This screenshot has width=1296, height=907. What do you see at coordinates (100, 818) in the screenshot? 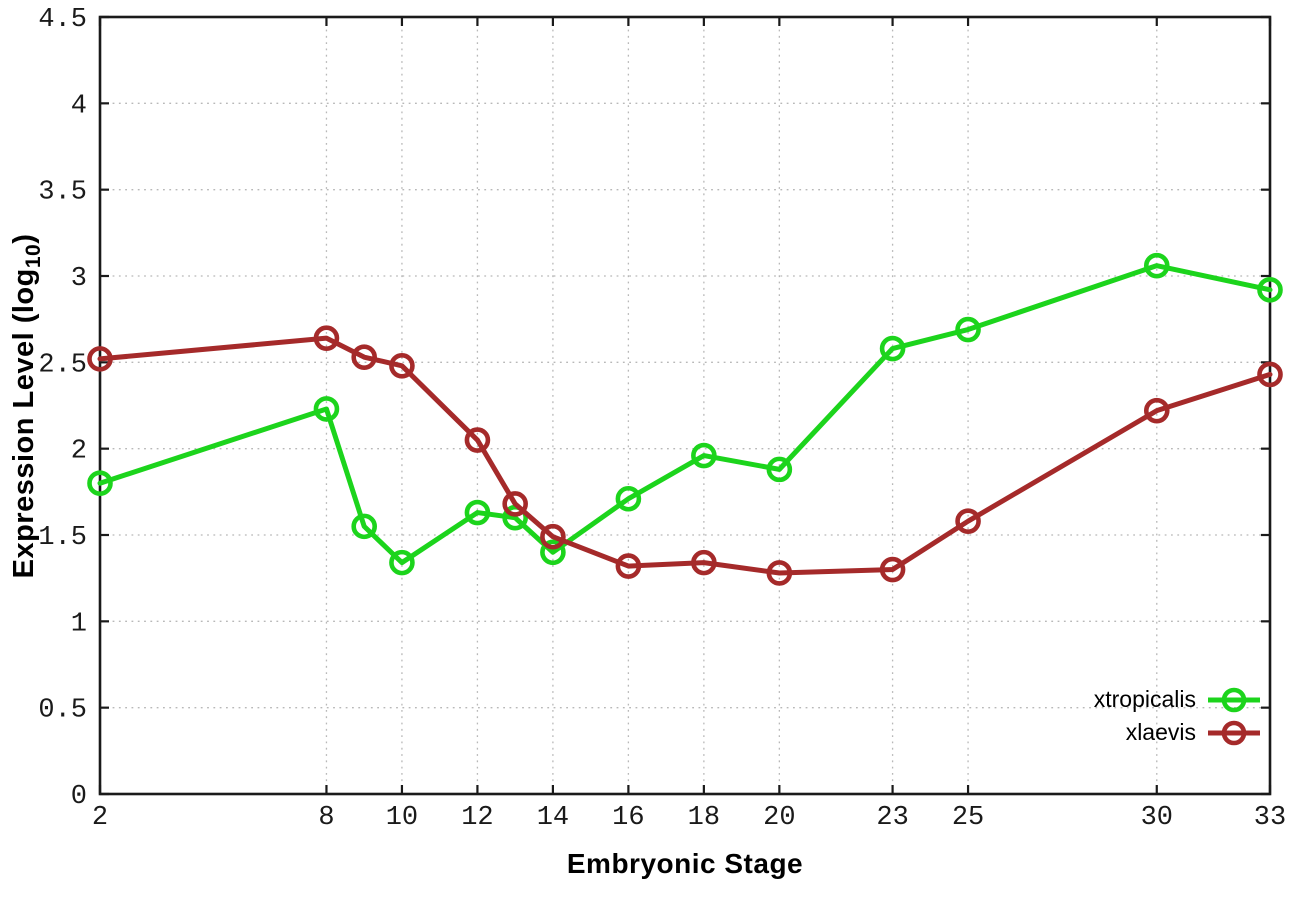
I see `x-tick-label: 2` at bounding box center [100, 818].